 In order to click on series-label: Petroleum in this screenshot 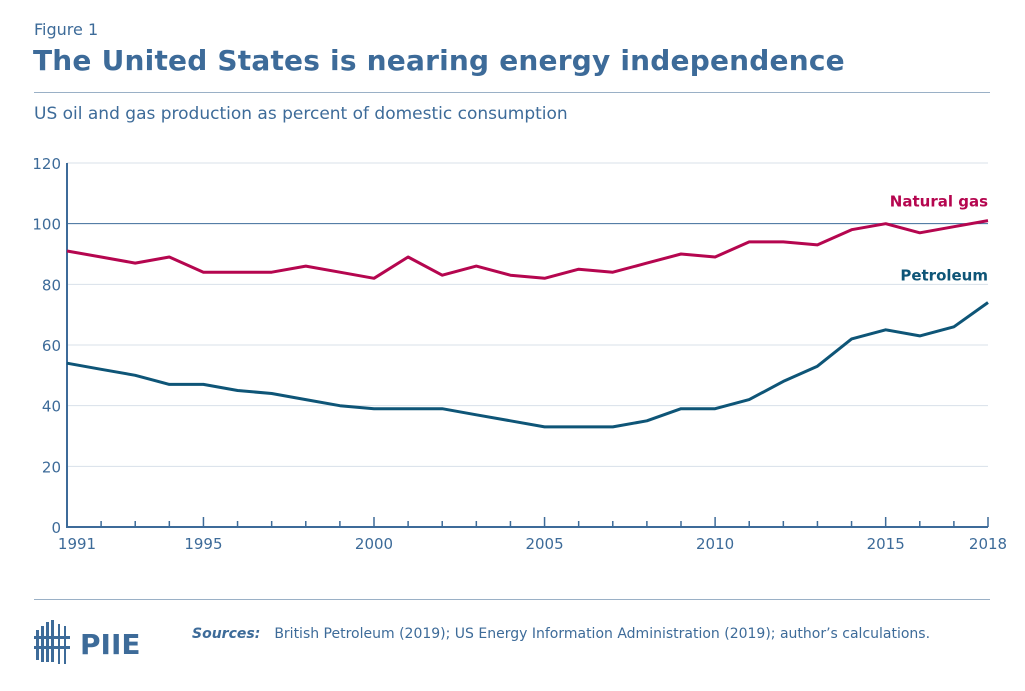, I will do `click(944, 276)`.